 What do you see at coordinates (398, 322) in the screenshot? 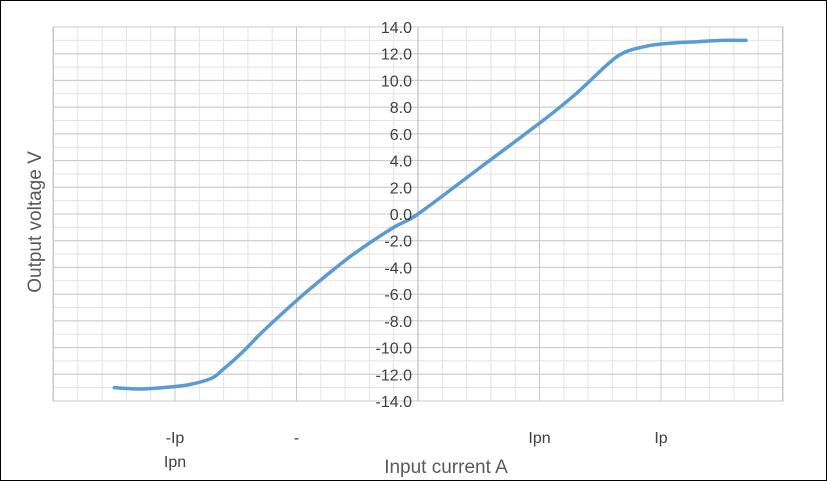
I see `y-tick-label: -8.0` at bounding box center [398, 322].